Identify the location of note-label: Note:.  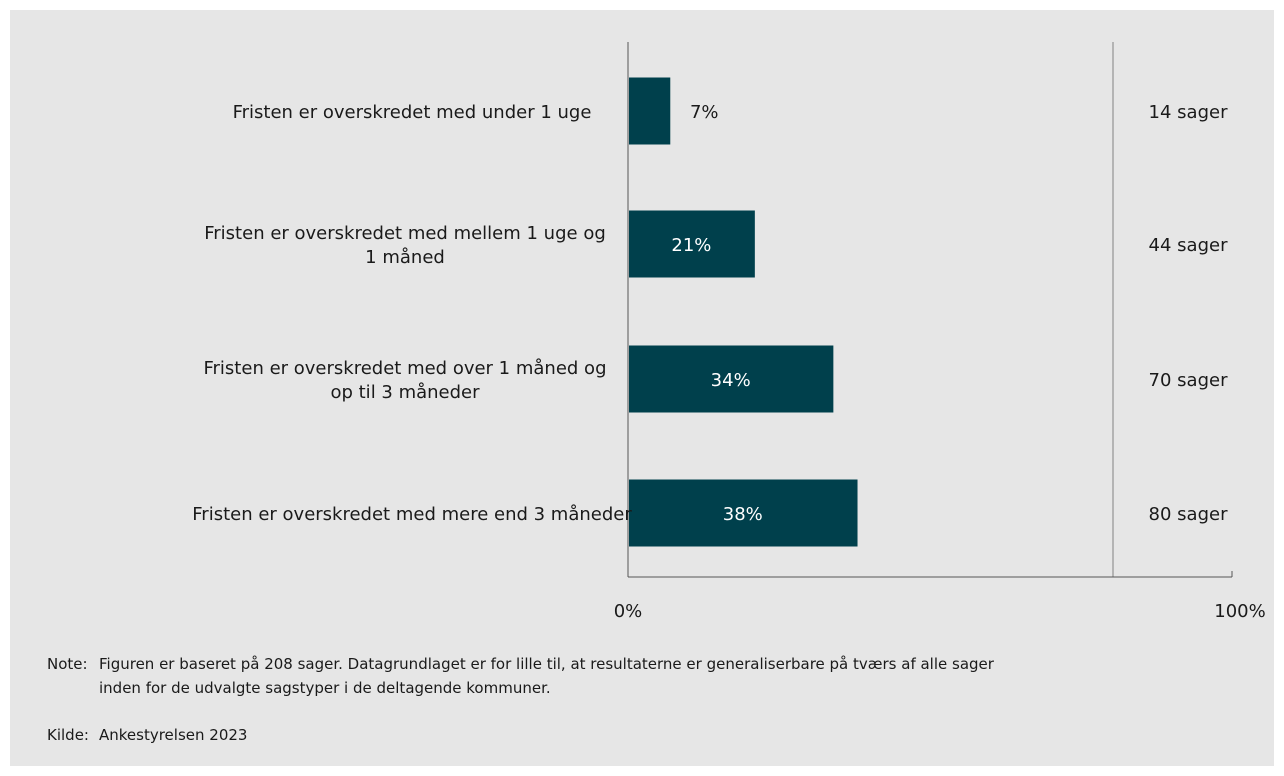
(67, 664).